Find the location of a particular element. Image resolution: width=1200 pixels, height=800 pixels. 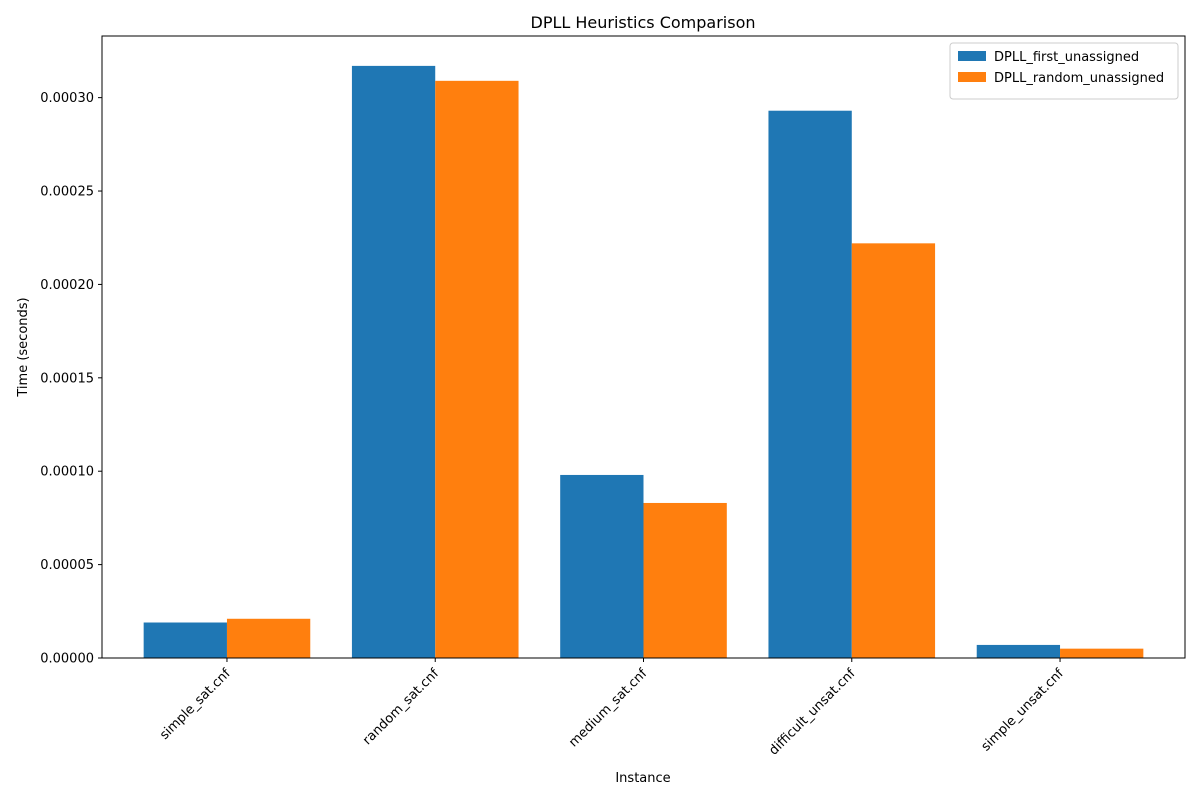

legend-label: DPLL_first_unassigned is located at coordinates (1066, 57).